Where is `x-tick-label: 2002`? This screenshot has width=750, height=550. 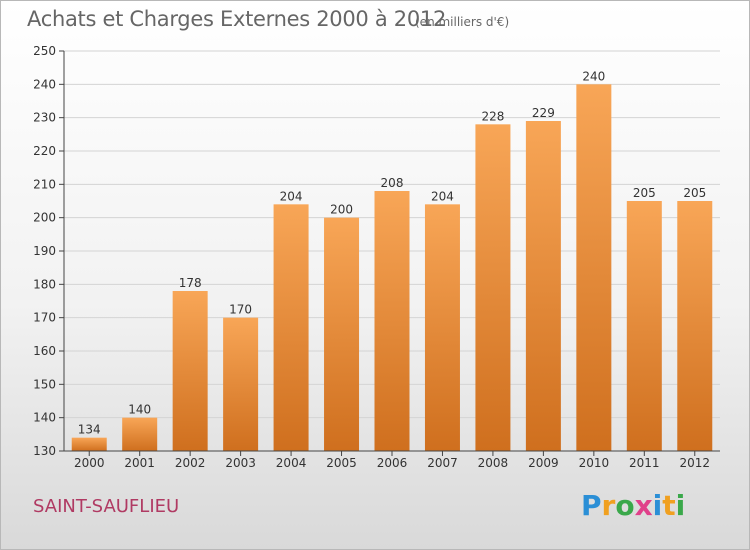 x-tick-label: 2002 is located at coordinates (190, 463).